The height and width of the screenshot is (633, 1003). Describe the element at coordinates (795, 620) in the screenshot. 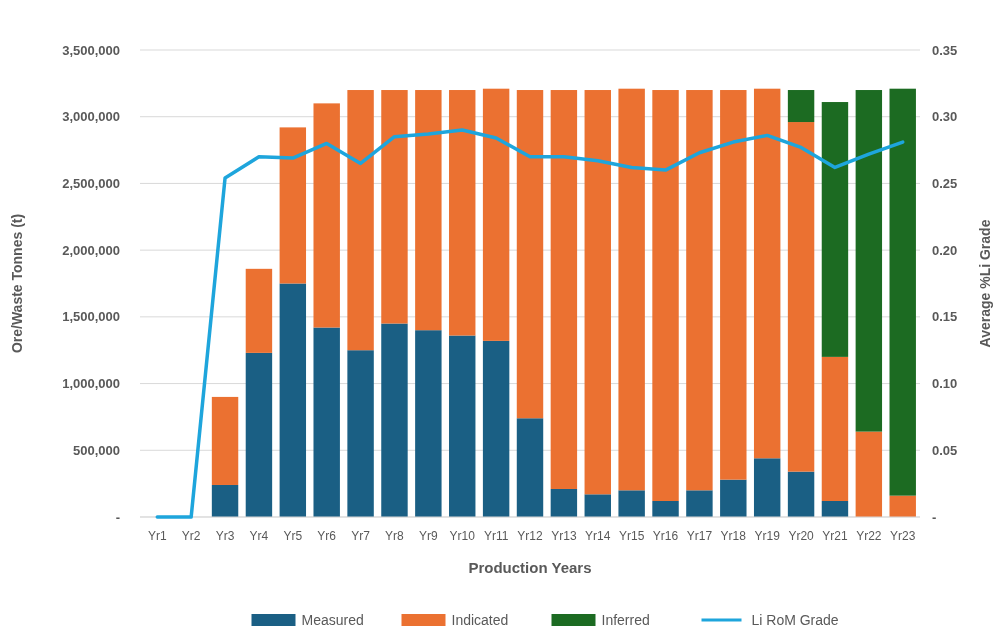

I see `legend-label: Li RoM Grade` at that location.